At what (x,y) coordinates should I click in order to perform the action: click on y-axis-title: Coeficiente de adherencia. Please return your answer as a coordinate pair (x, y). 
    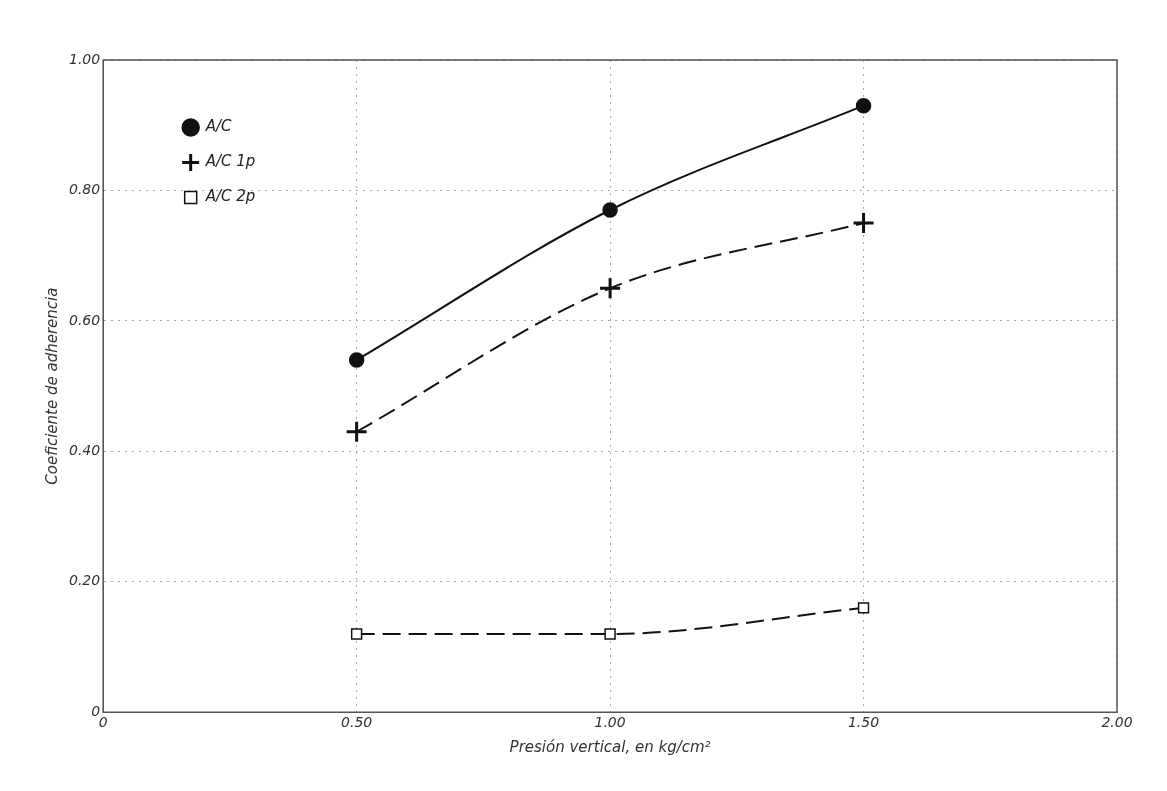
    Looking at the image, I should click on (51, 386).